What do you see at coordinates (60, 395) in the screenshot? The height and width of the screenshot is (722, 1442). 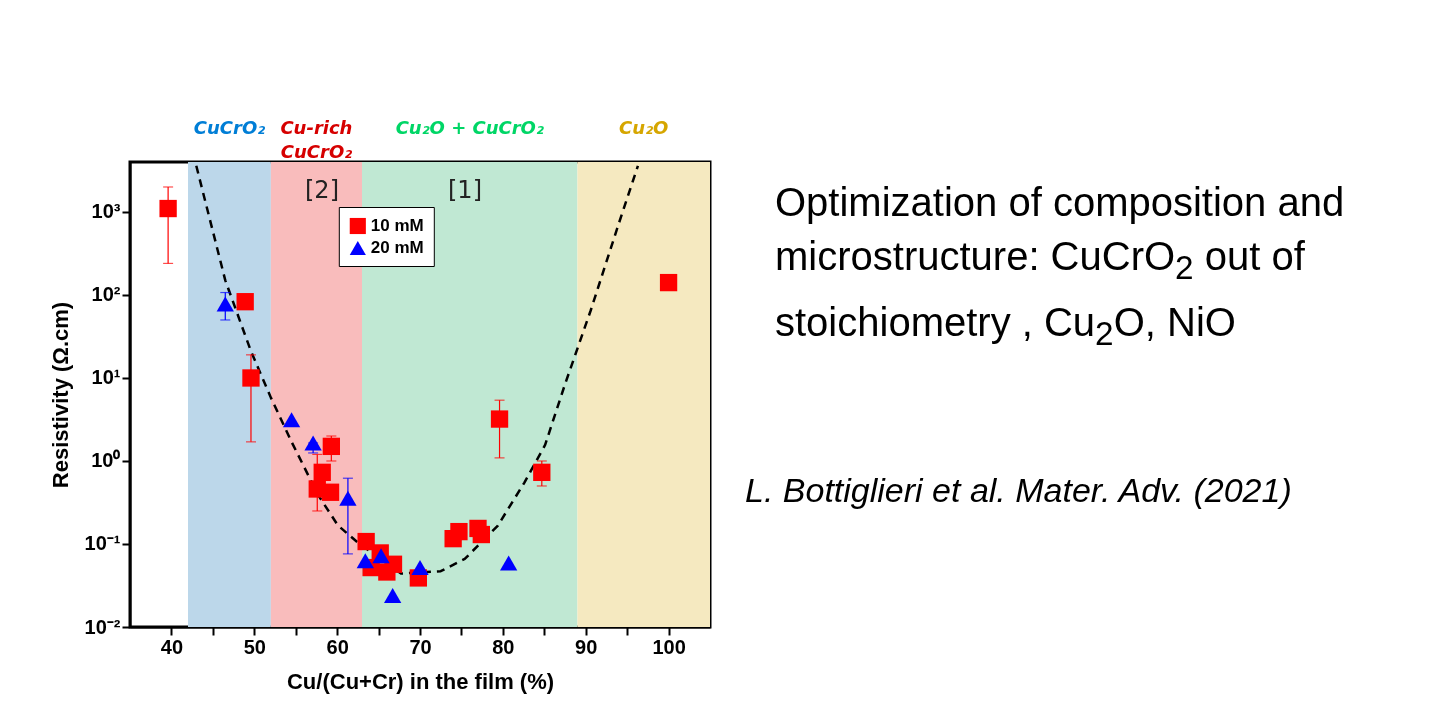 I see `y-axis-title: Resistivity (Ω.cm)` at bounding box center [60, 395].